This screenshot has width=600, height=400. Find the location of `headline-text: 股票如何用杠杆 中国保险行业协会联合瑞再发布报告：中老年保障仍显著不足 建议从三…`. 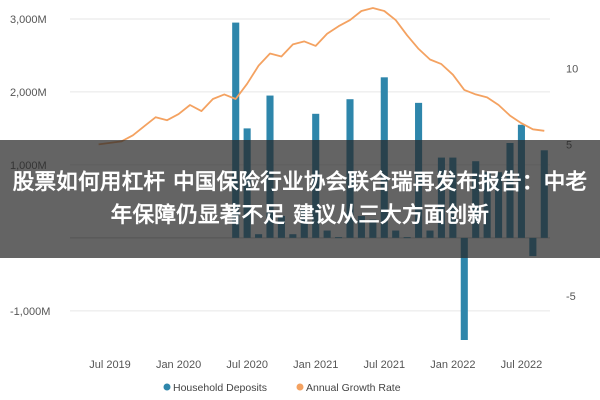

headline-text: 股票如何用杠杆 中国保险行业协会联合瑞再发布报告：中老年保障仍显著不足 建议从三… is located at coordinates (300, 199).